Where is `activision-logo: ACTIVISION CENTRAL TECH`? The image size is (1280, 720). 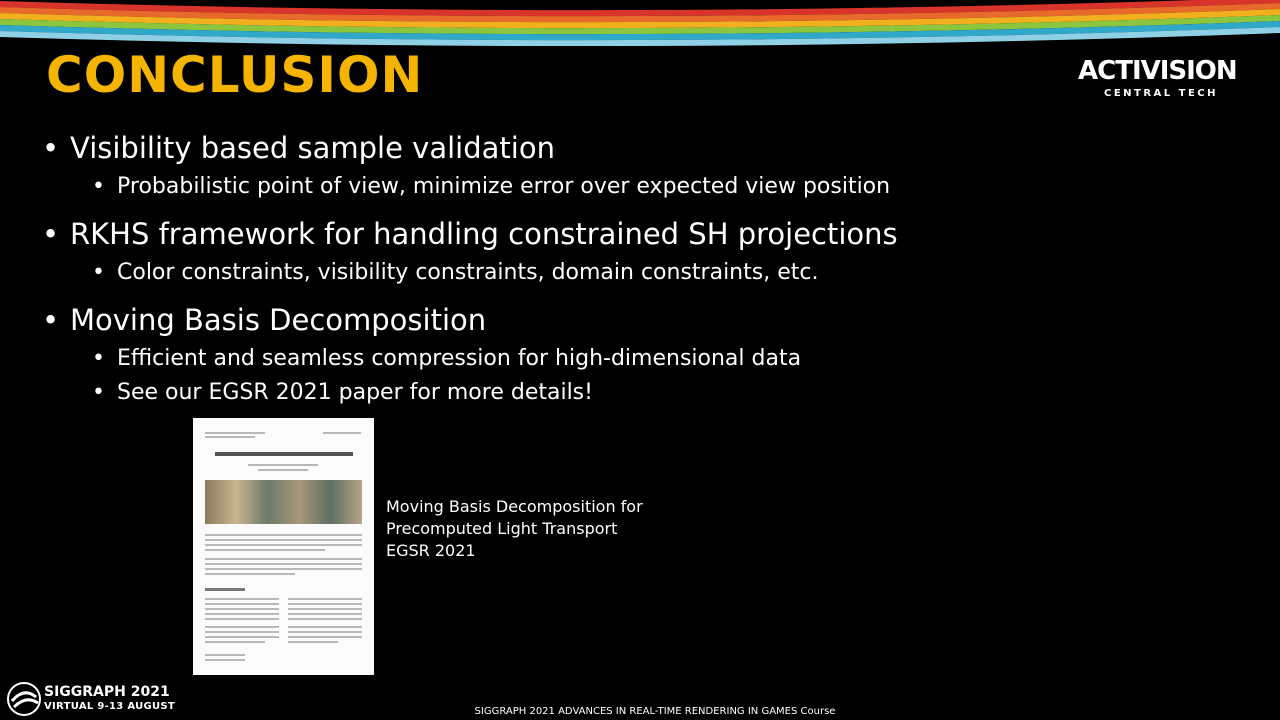 activision-logo: ACTIVISION CENTRAL TECH is located at coordinates (1158, 79).